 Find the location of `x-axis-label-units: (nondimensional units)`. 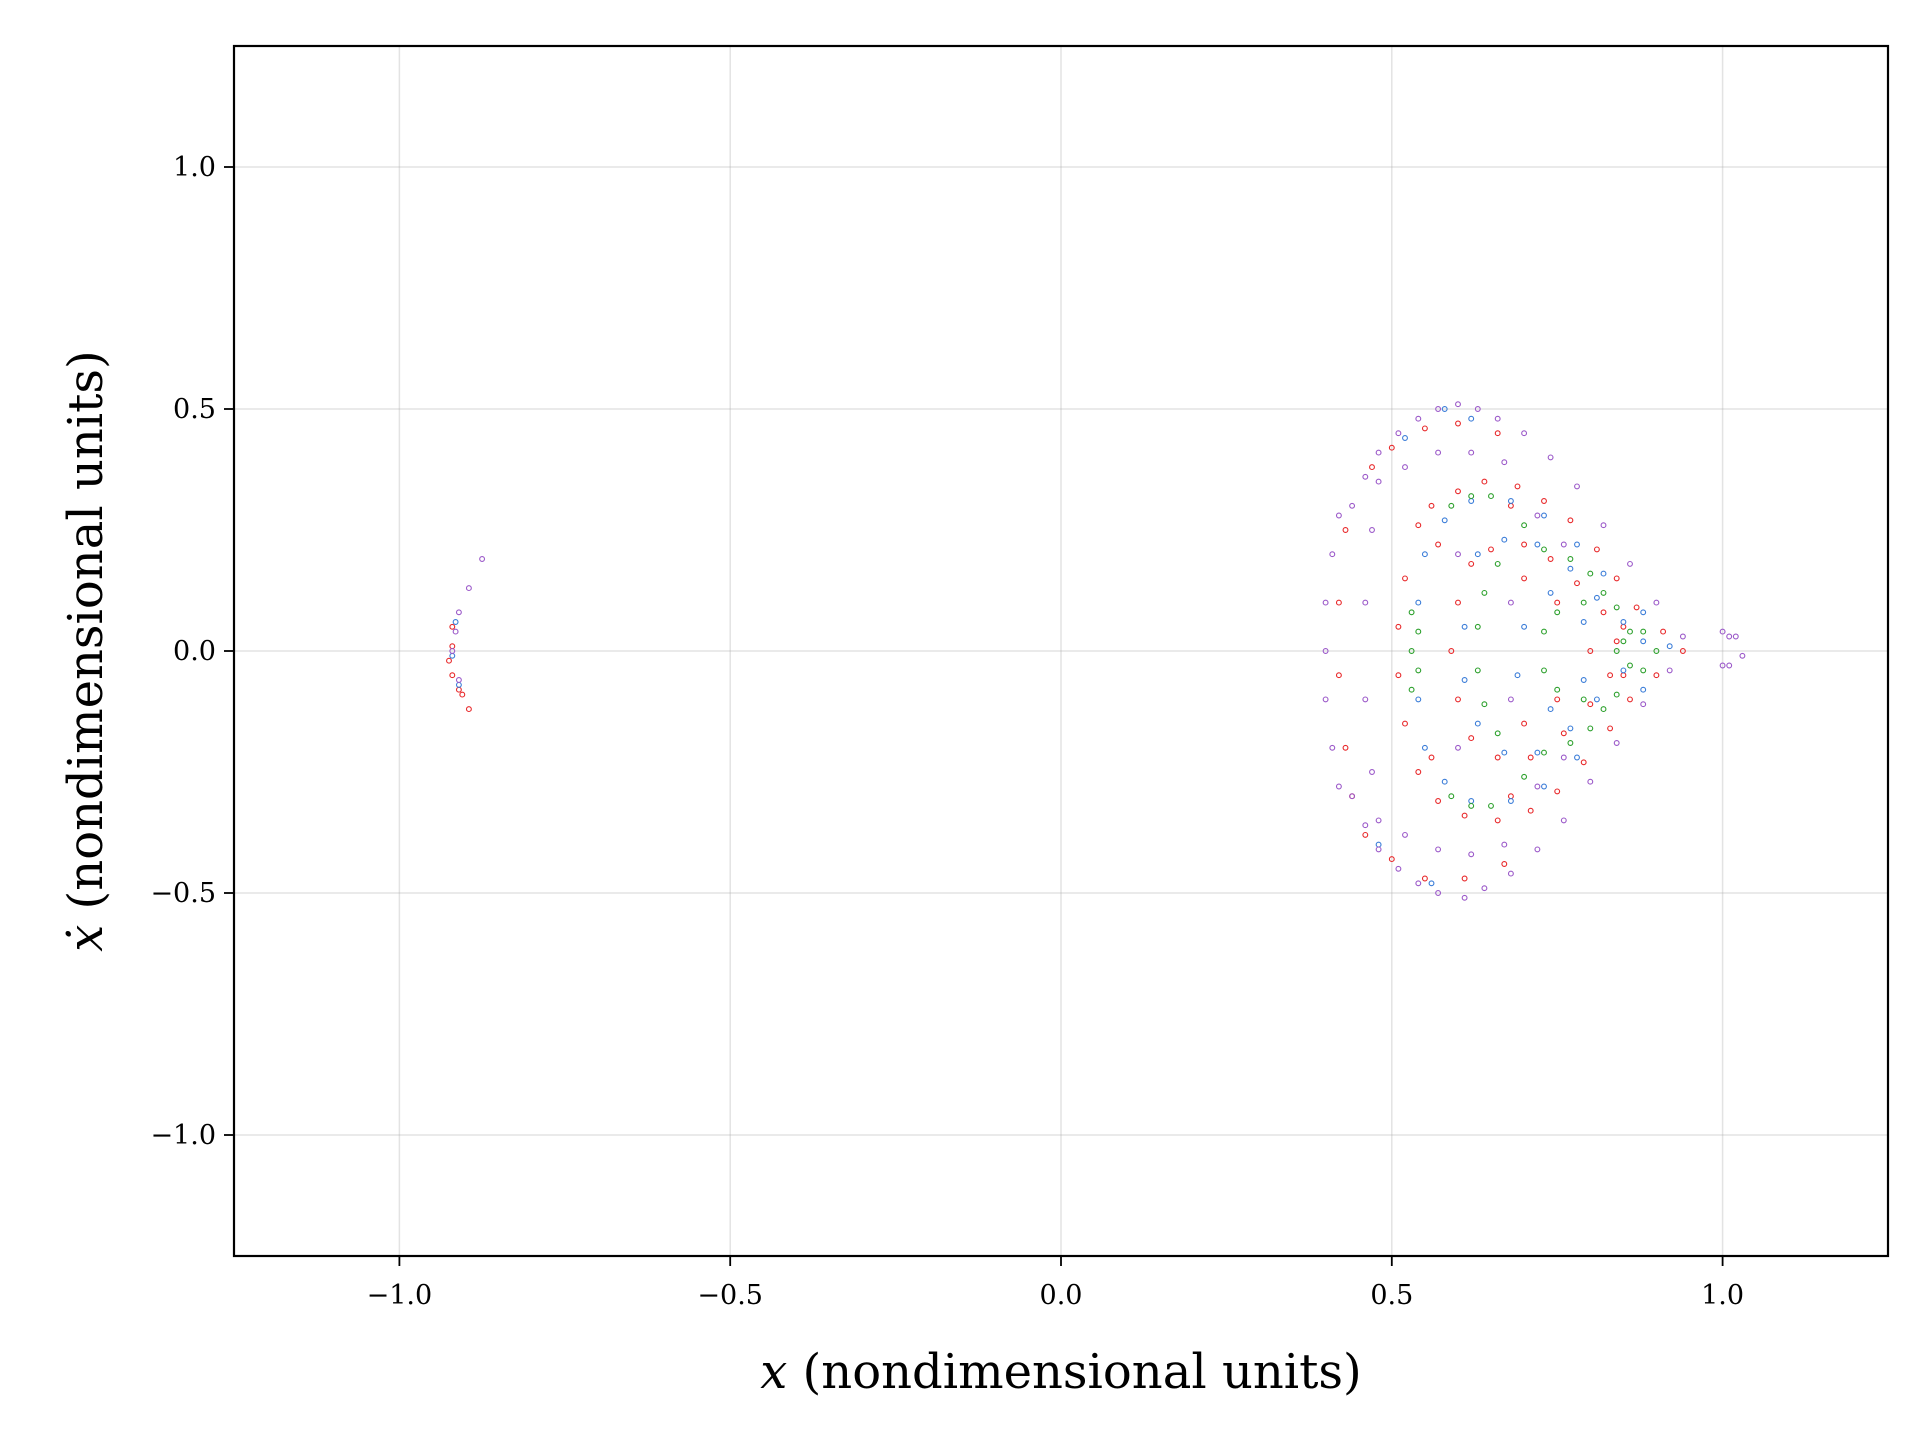

x-axis-label-units: (nondimensional units) is located at coordinates (1074, 1372).